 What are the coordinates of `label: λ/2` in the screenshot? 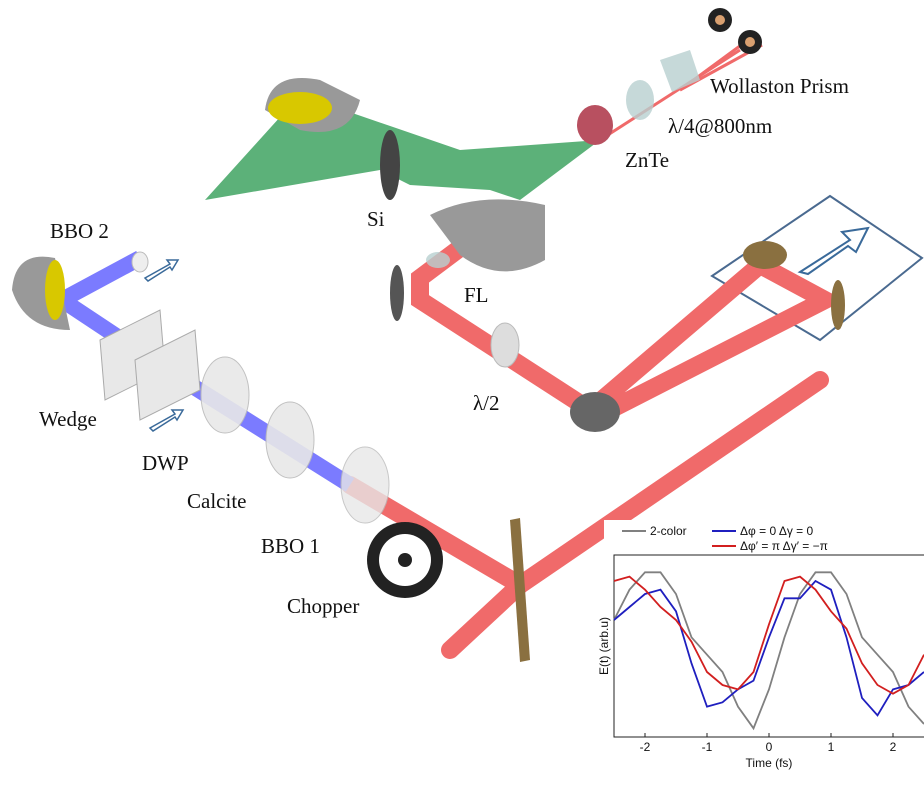 It's located at (486, 403).